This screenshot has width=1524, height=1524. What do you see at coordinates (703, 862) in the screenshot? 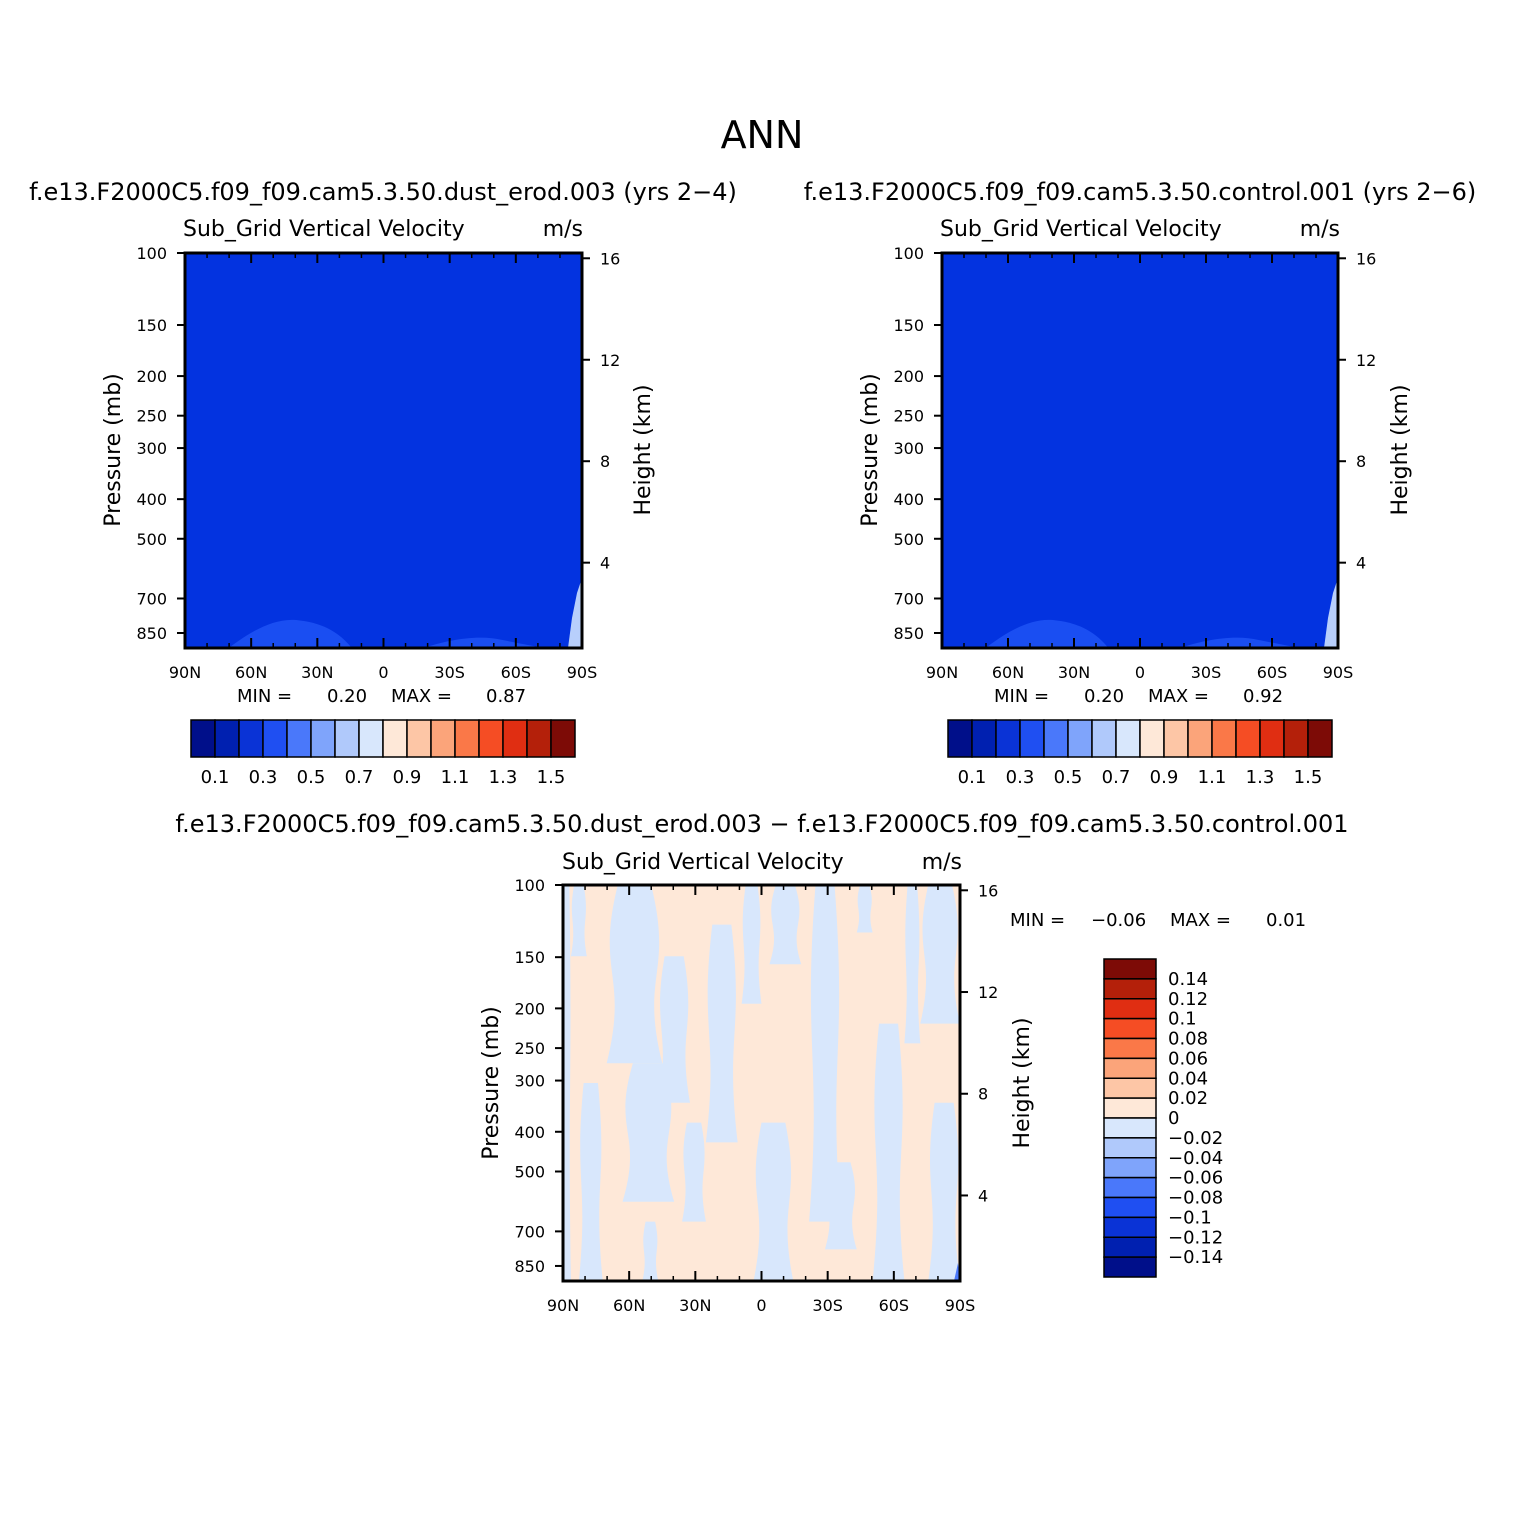
I see `panel-3-variable: Sub_Grid Vertical Velocity` at bounding box center [703, 862].